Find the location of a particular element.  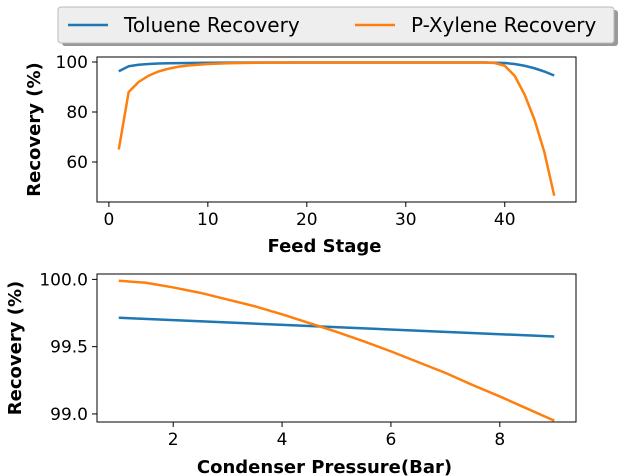

top-x-axis-label: Feed Stage is located at coordinates (325, 246).